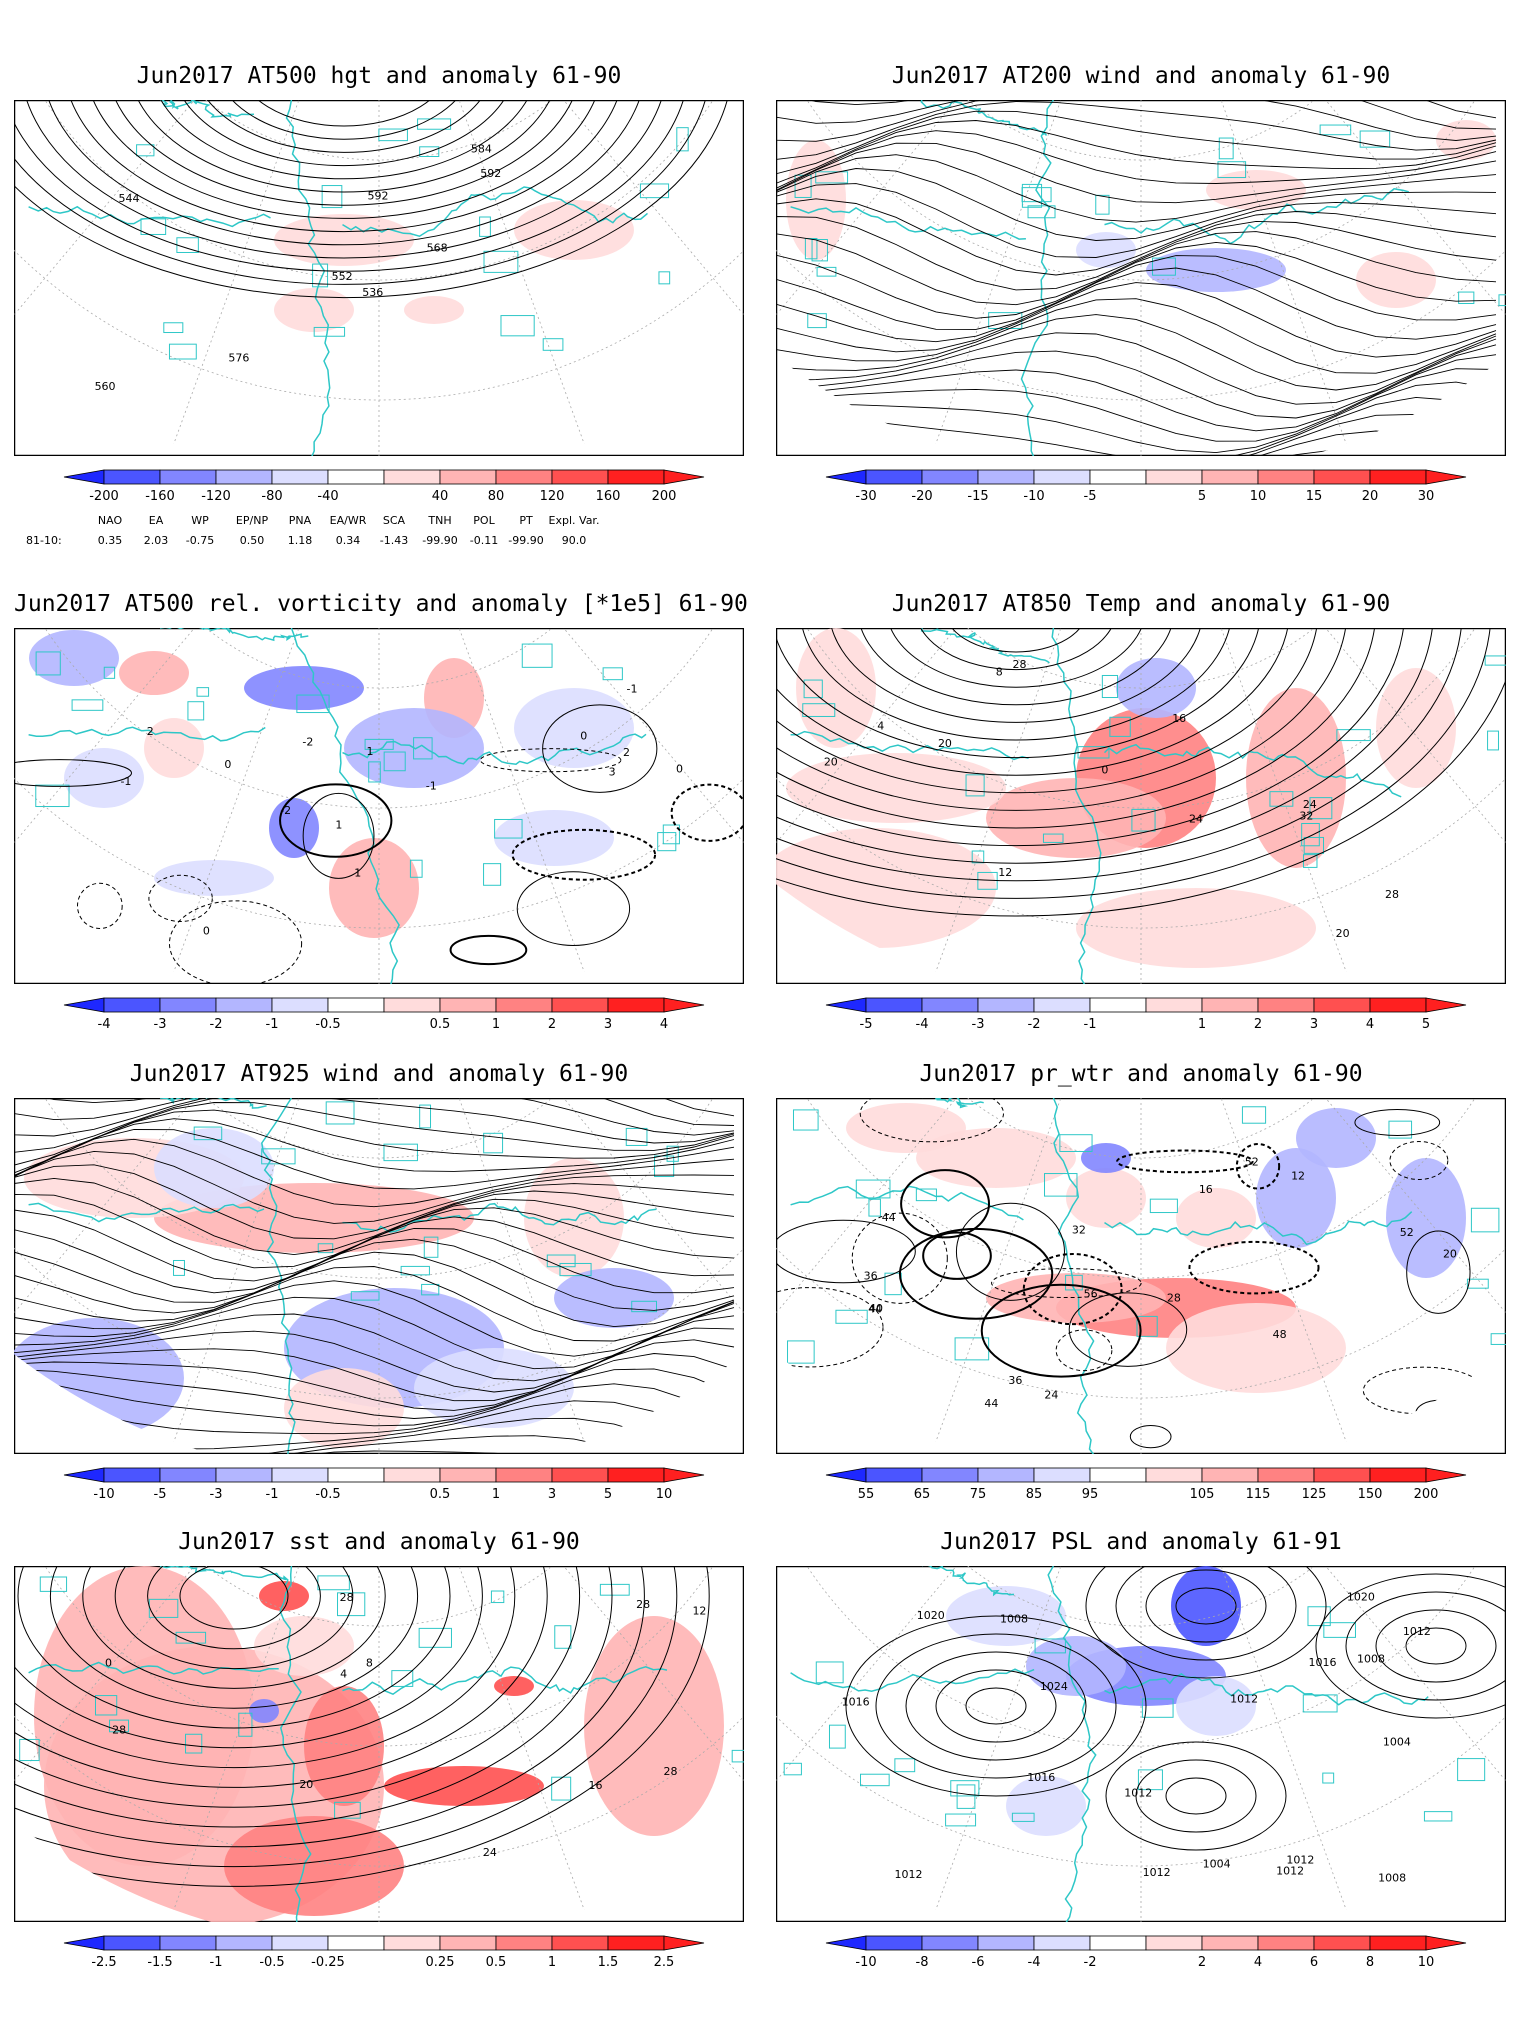 The width and height of the screenshot is (1520, 2024). I want to click on index-header: PT, so click(526, 520).